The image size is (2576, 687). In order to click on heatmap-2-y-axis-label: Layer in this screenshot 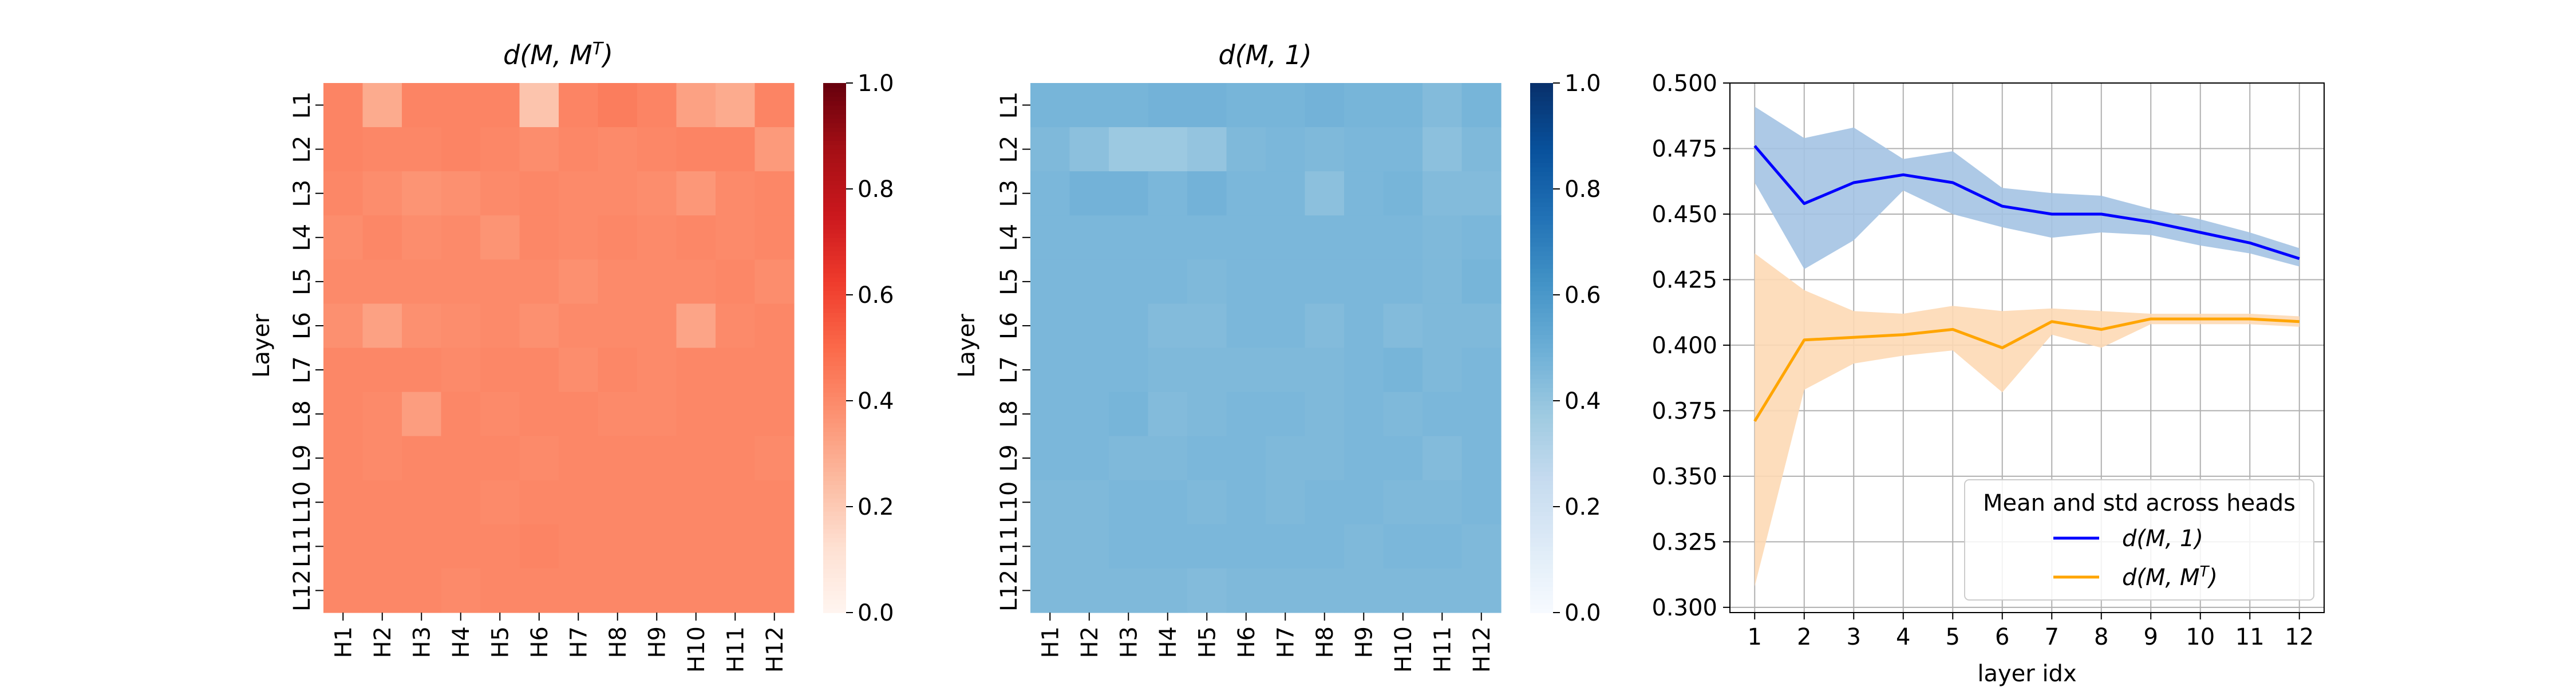, I will do `click(967, 346)`.